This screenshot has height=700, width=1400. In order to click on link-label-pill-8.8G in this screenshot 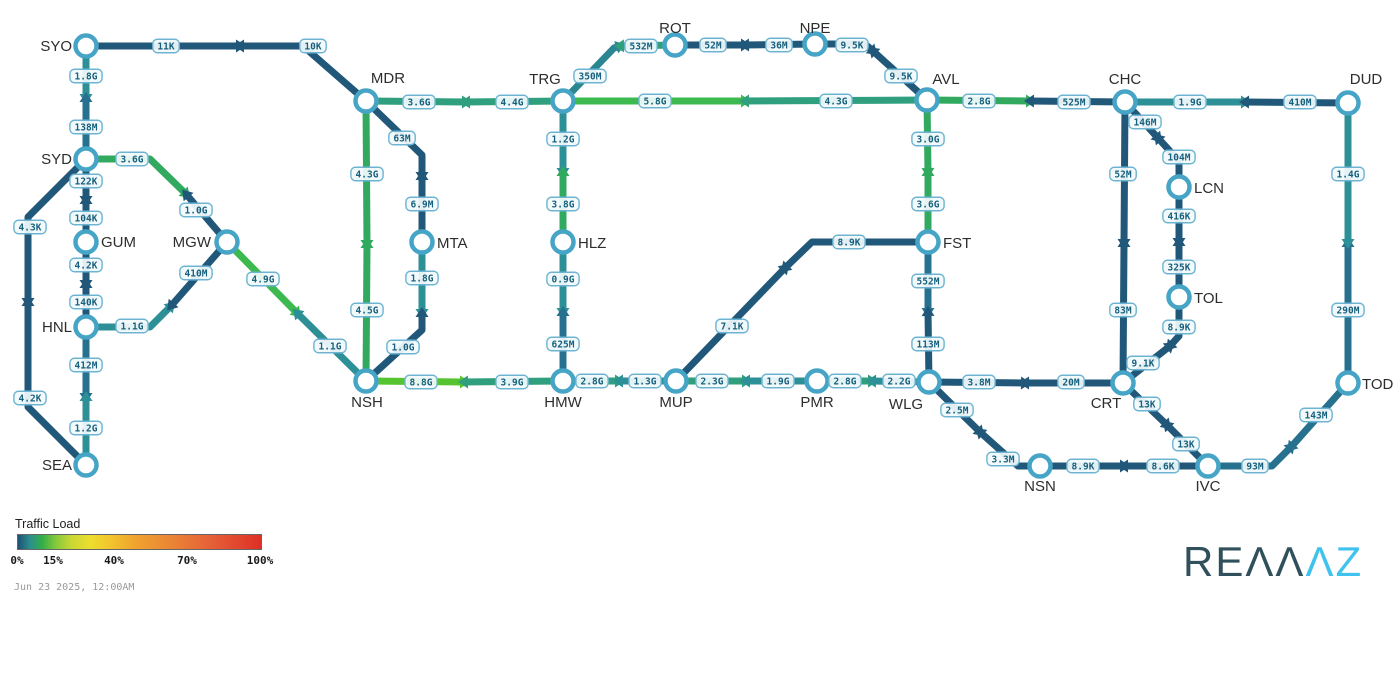, I will do `click(421, 382)`.